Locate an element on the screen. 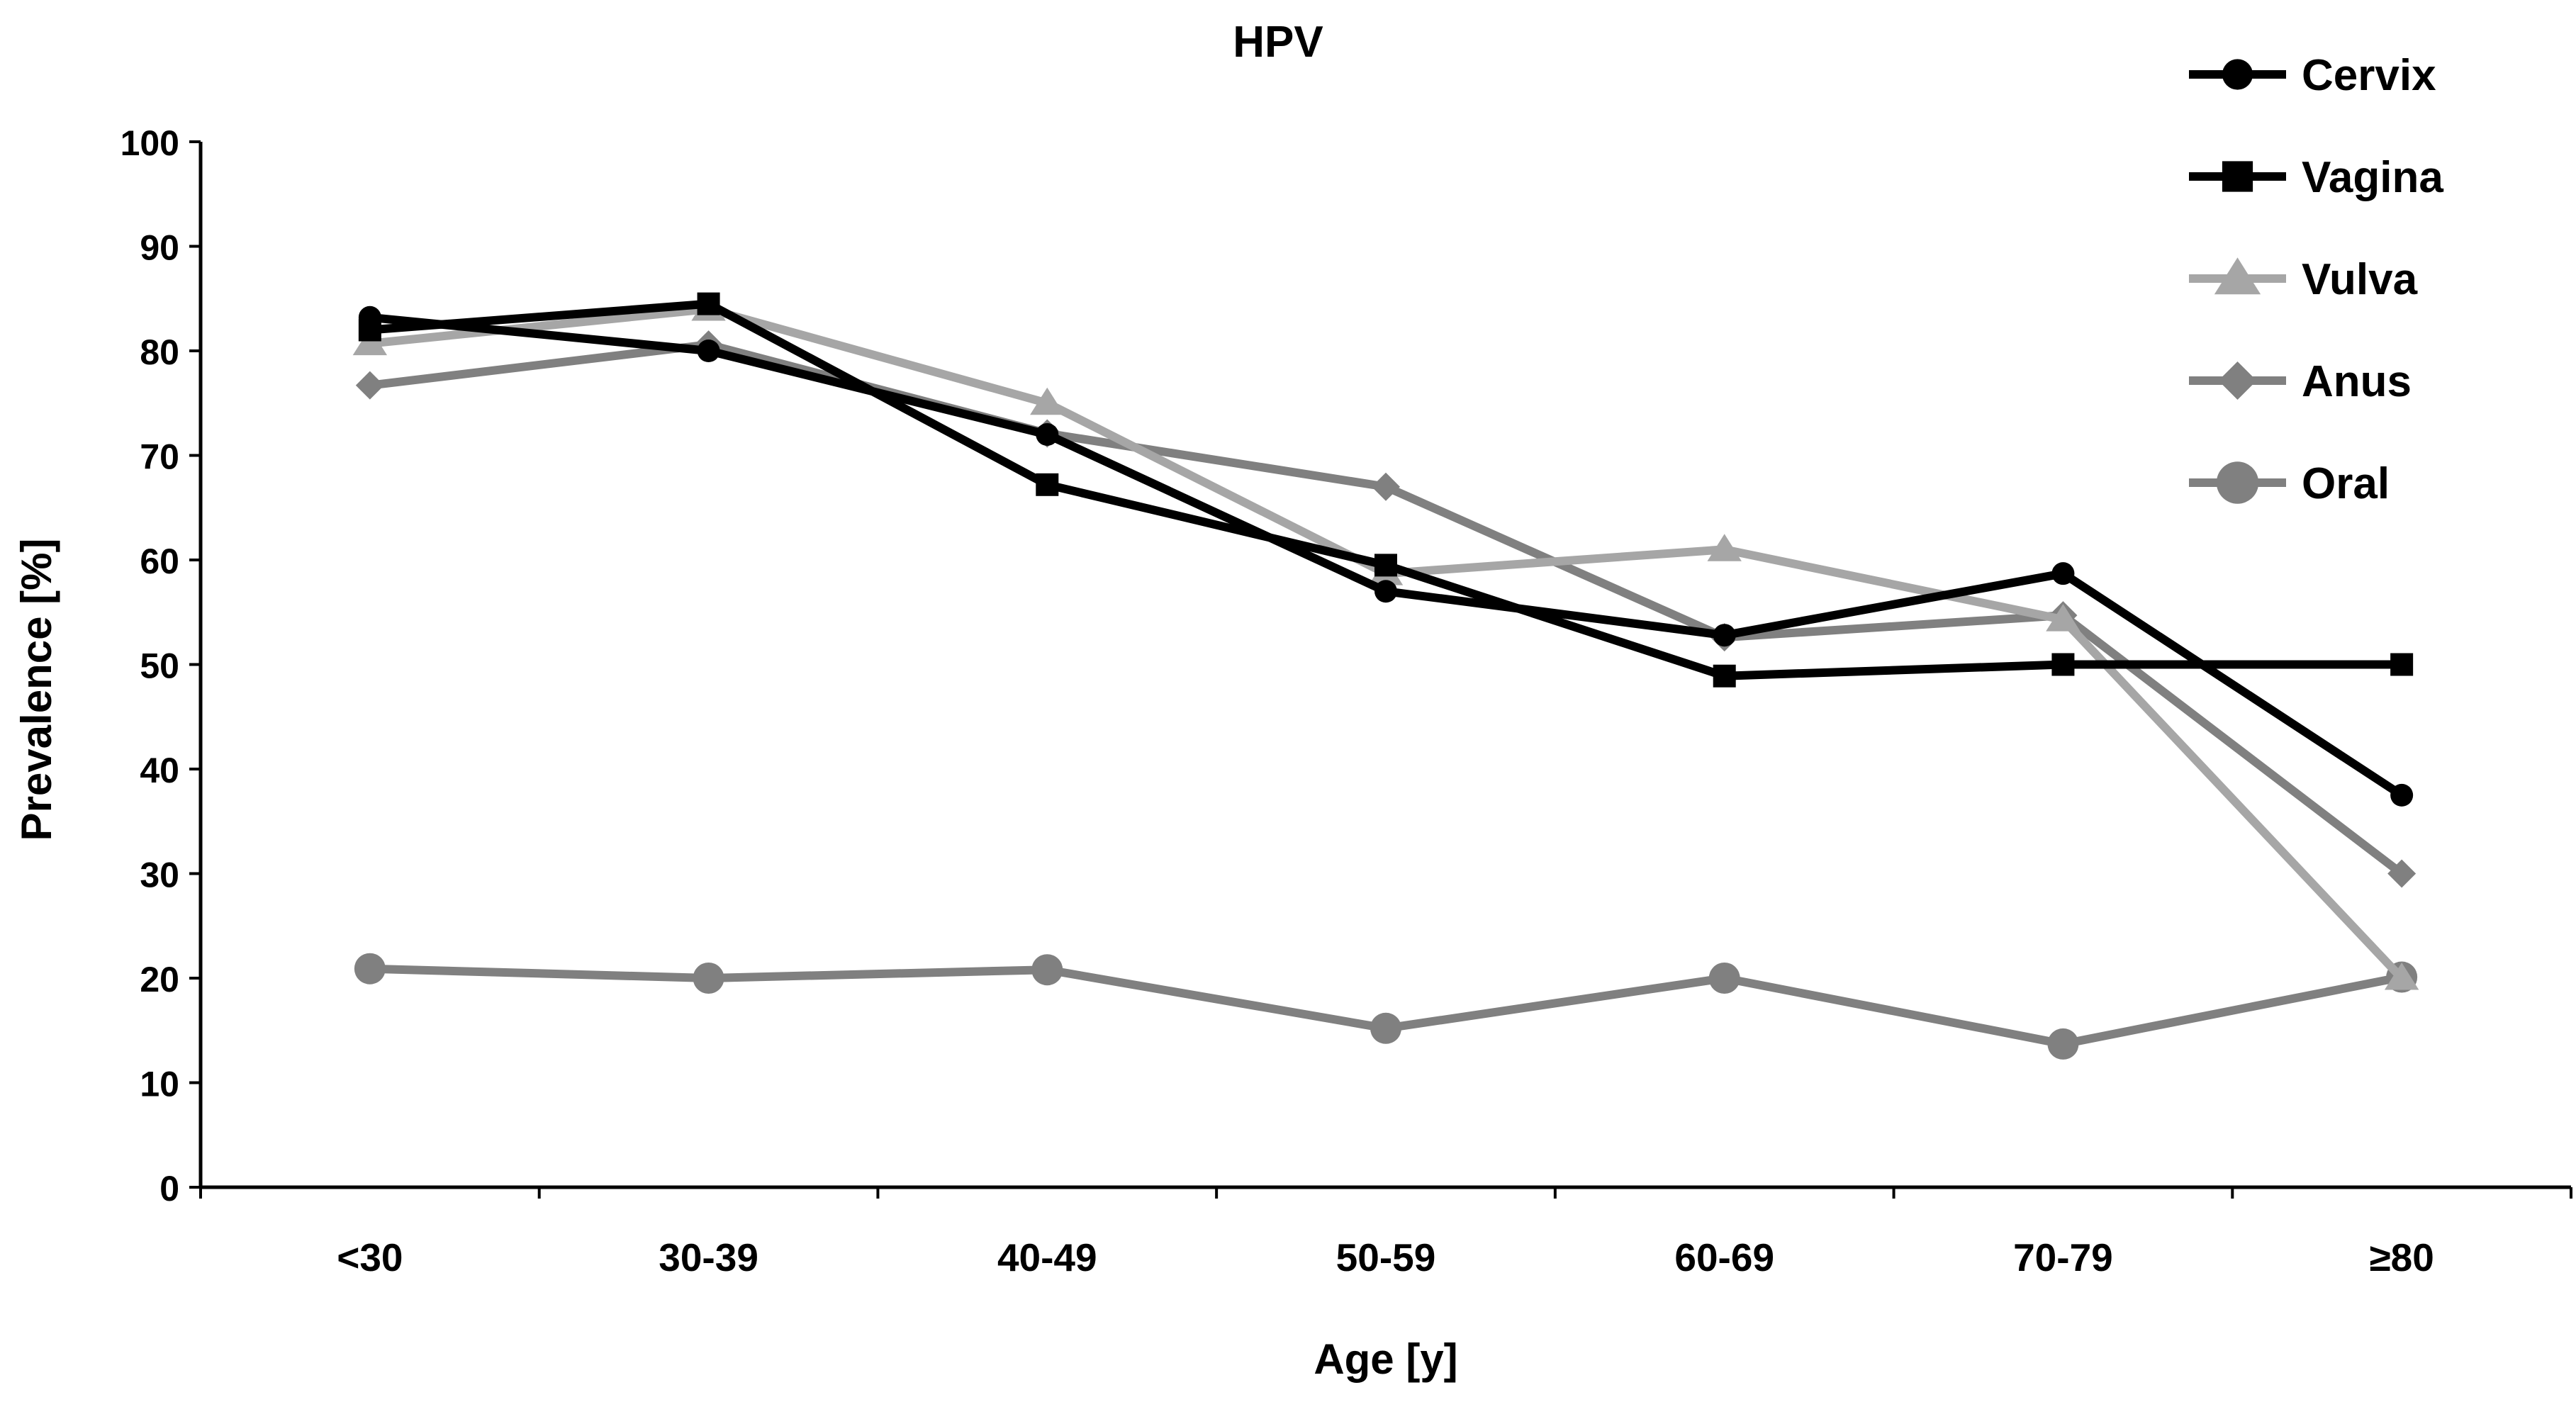 This screenshot has height=1402, width=2576. x-axis-label: Age [y] is located at coordinates (1385, 1359).